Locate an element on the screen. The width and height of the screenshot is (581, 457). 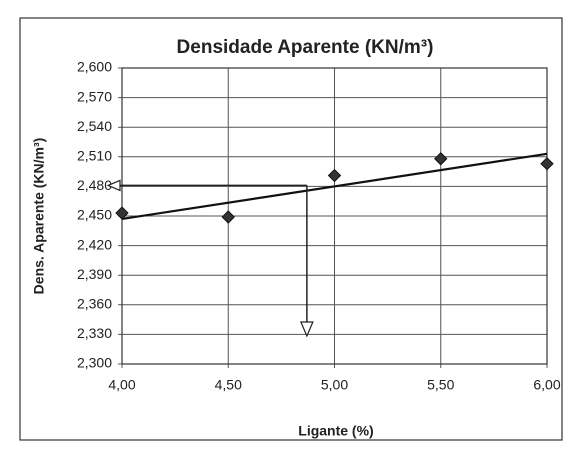
y-tick-label: 2,570 is located at coordinates (94, 96).